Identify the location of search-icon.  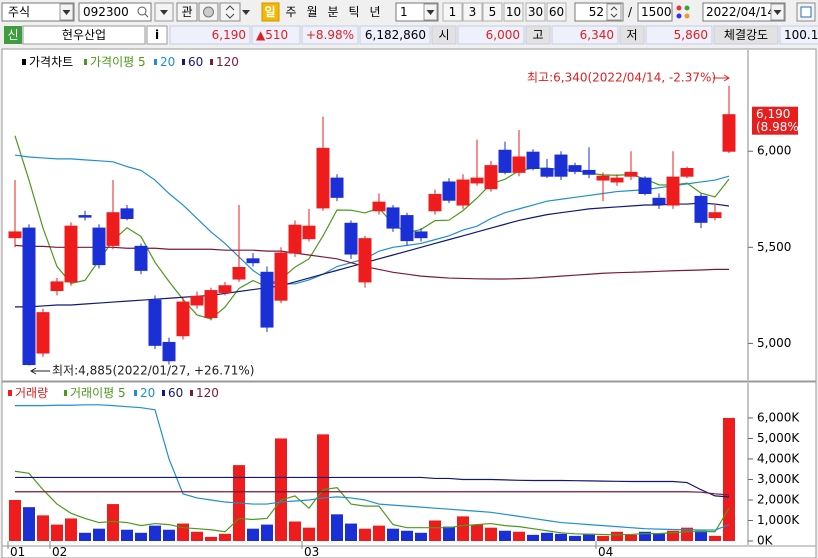
(142, 11).